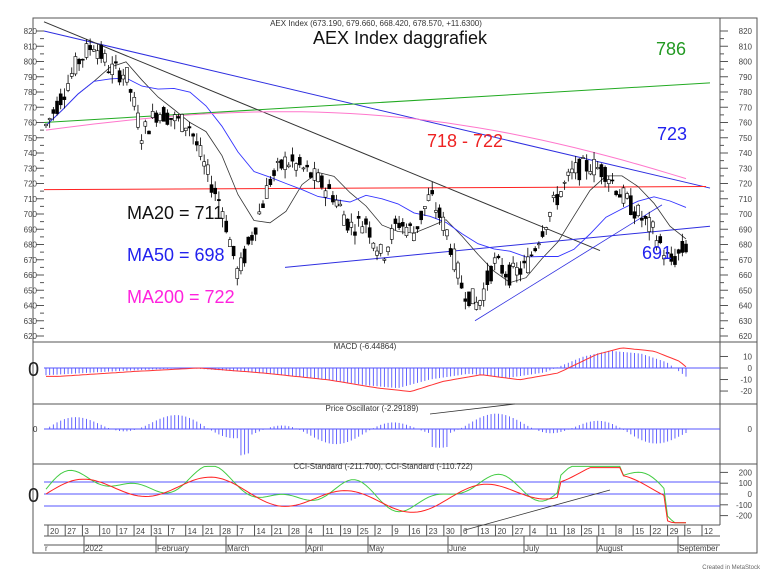 The height and width of the screenshot is (577, 768). I want to click on chart-title: AEX Index daggrafiek, so click(400, 38).